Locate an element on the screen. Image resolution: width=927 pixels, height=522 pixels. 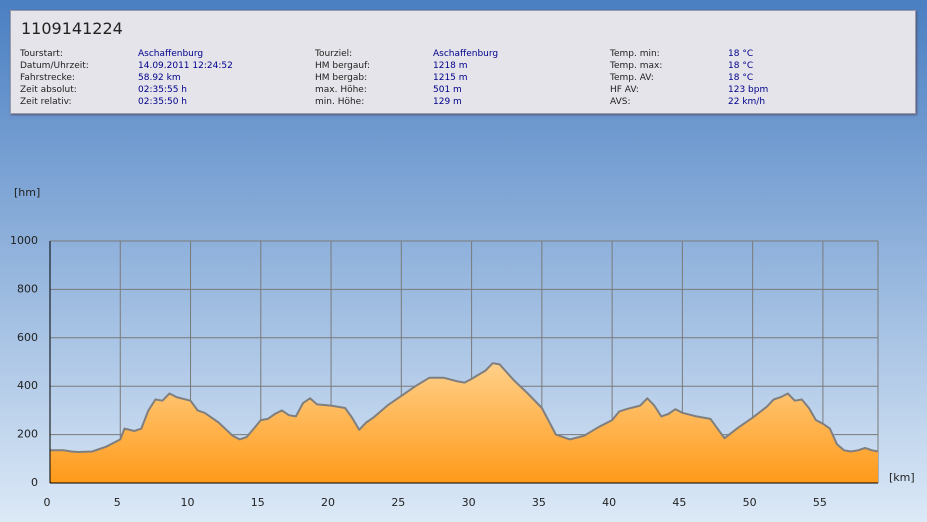
field-label: HF AV: is located at coordinates (624, 90).